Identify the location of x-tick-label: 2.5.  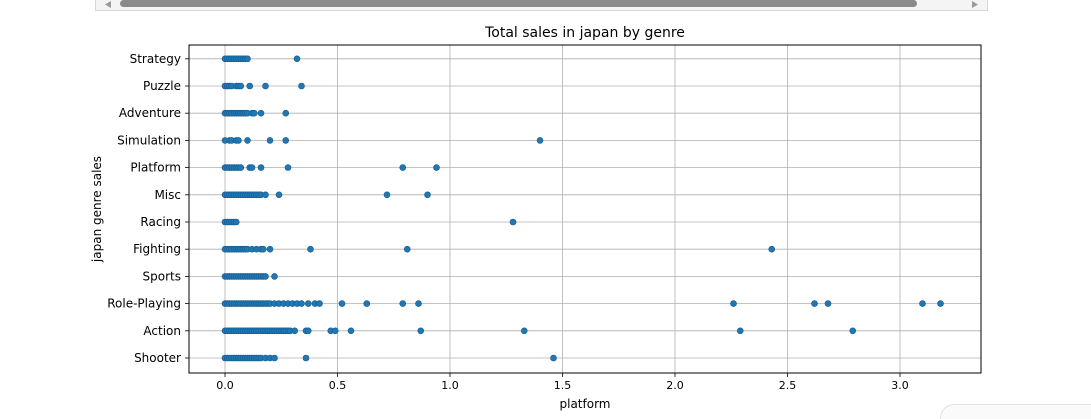
(788, 385).